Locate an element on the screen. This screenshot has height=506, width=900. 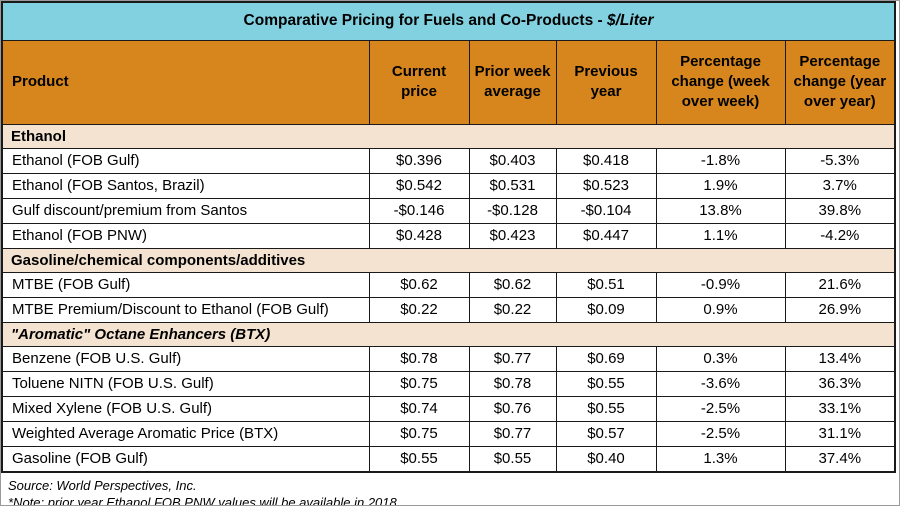
current-price-cell: $0.74 is located at coordinates (419, 408).